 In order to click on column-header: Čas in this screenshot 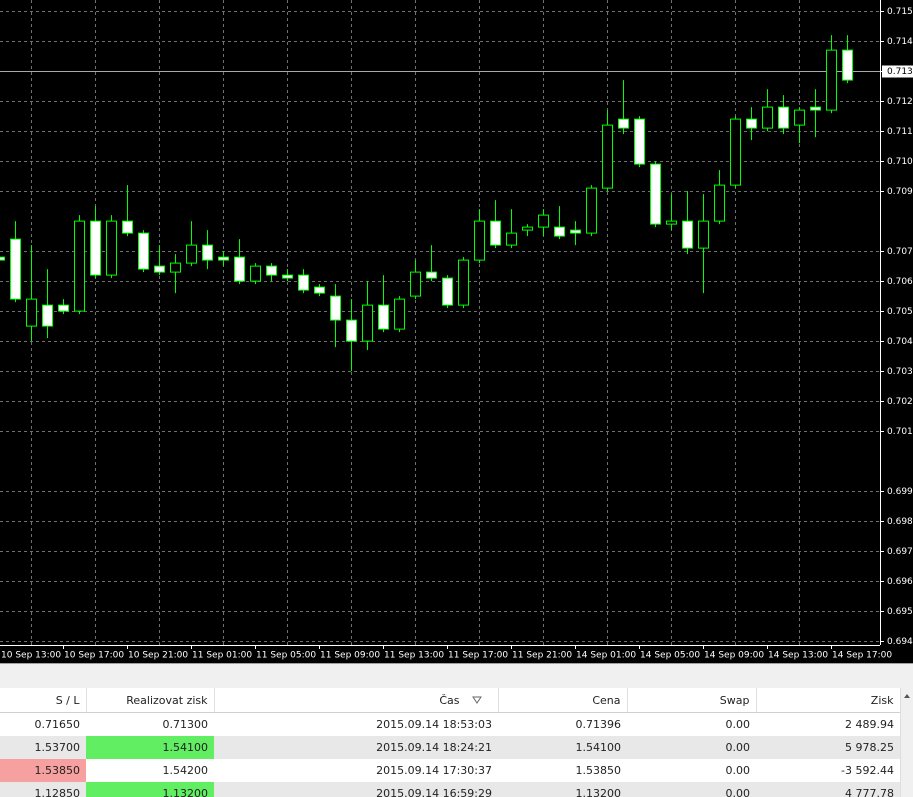, I will do `click(356, 700)`.